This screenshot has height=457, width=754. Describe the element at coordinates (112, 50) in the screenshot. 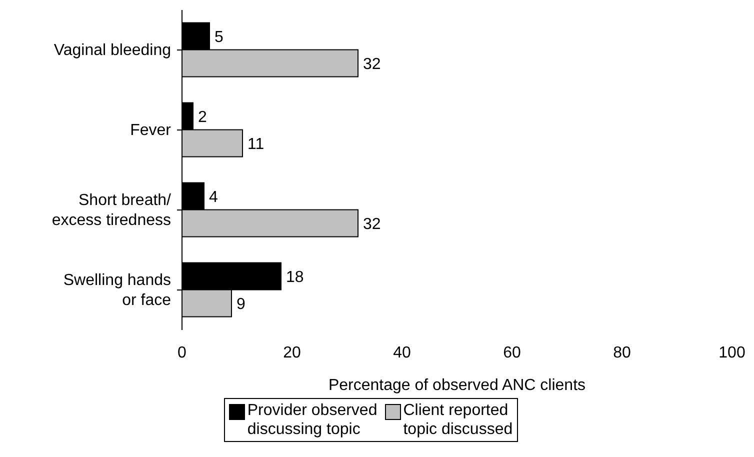

I see `y-tick-label: Vaginal bleeding` at that location.